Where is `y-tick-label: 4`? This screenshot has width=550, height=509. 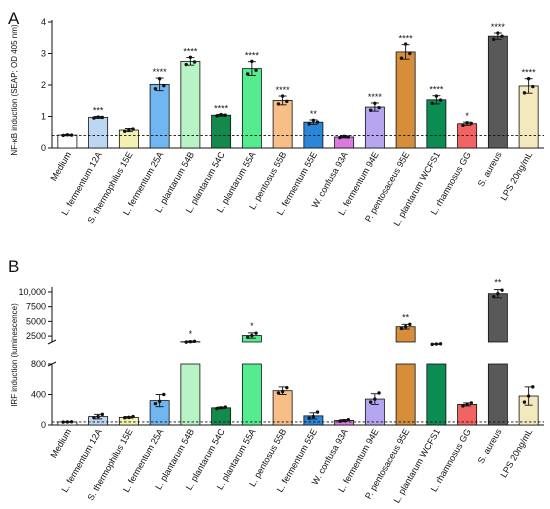
y-tick-label: 4 is located at coordinates (43, 22).